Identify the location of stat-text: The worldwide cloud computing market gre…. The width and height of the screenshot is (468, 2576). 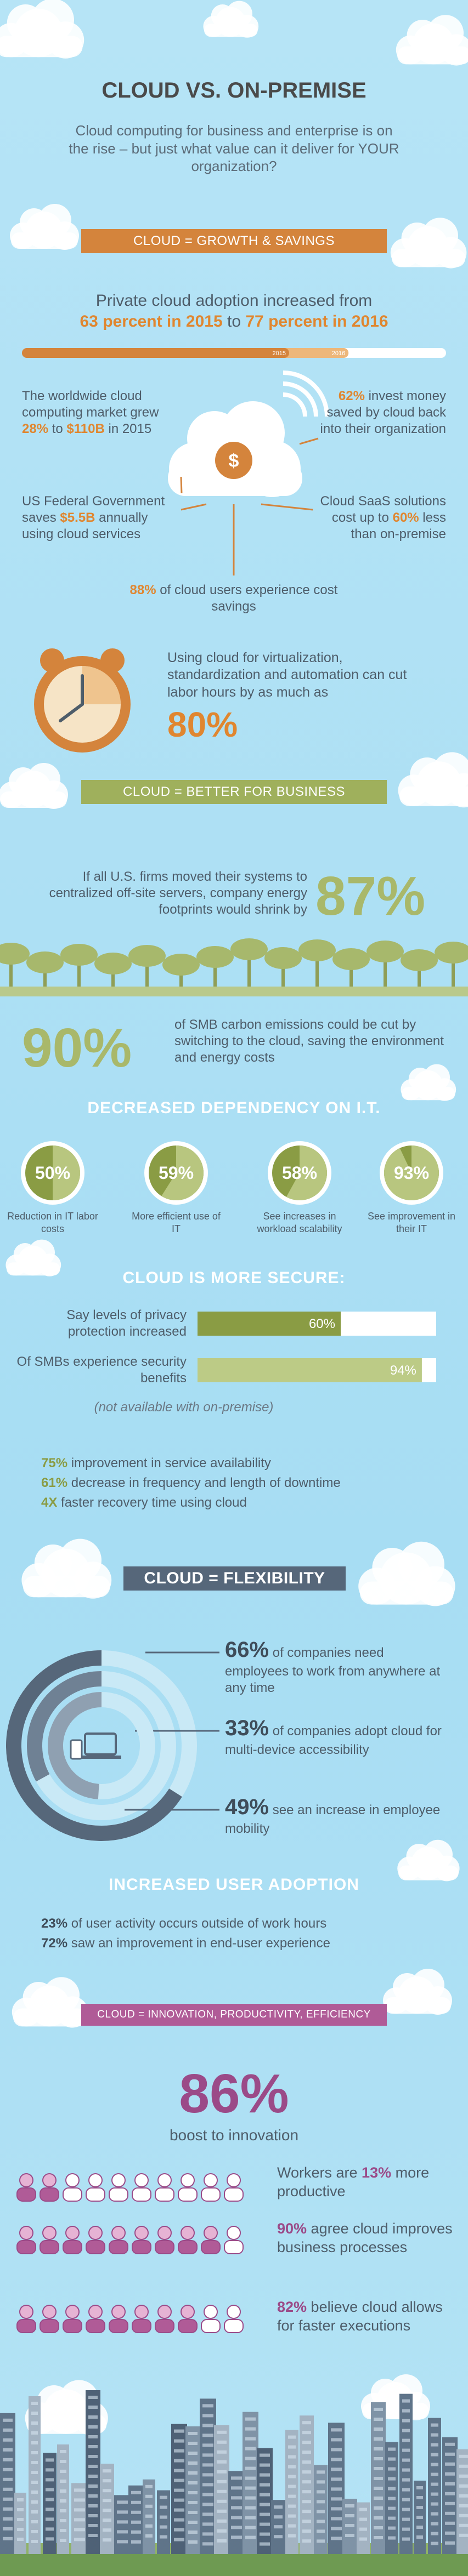
(101, 412).